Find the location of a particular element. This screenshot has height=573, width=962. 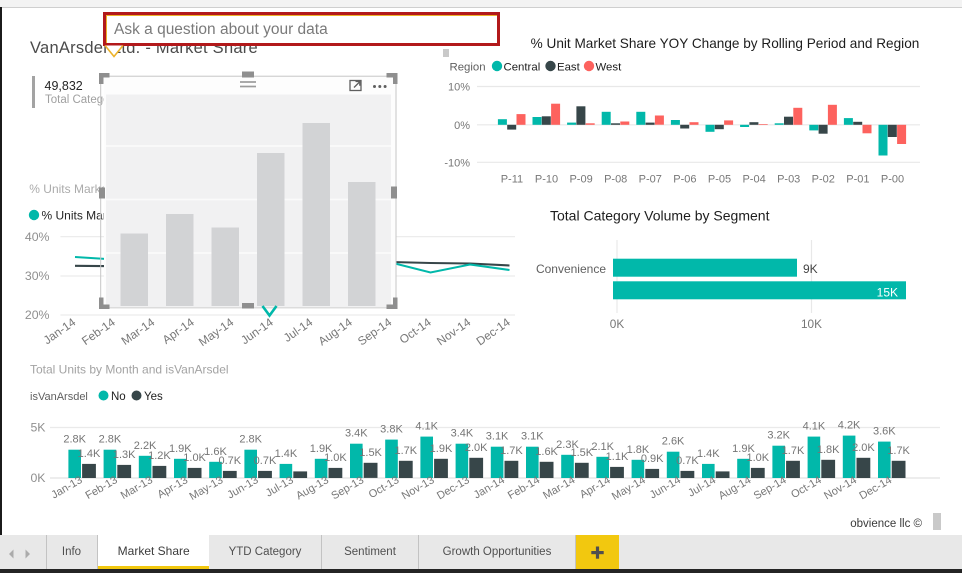

svg-text: 5K is located at coordinates (38, 428).